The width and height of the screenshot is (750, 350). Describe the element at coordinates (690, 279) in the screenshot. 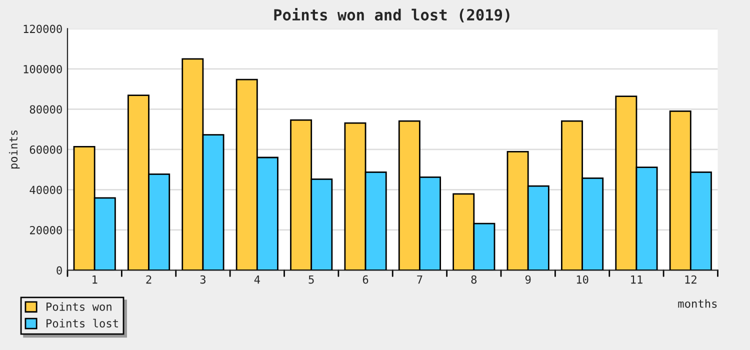

I see `x-tick-label: 12` at that location.